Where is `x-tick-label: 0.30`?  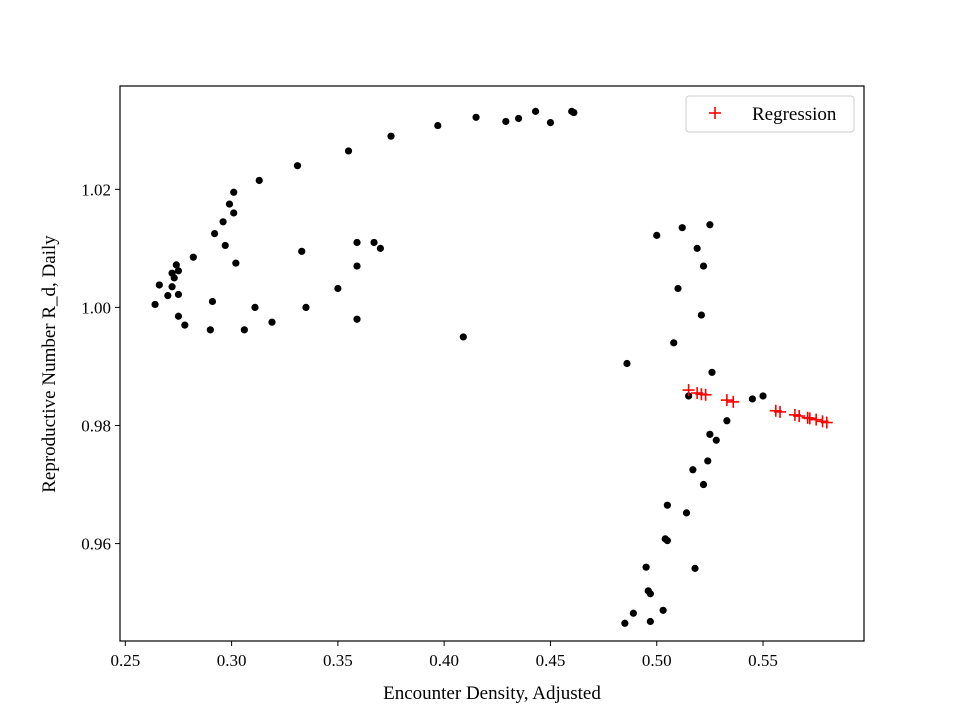 x-tick-label: 0.30 is located at coordinates (232, 660).